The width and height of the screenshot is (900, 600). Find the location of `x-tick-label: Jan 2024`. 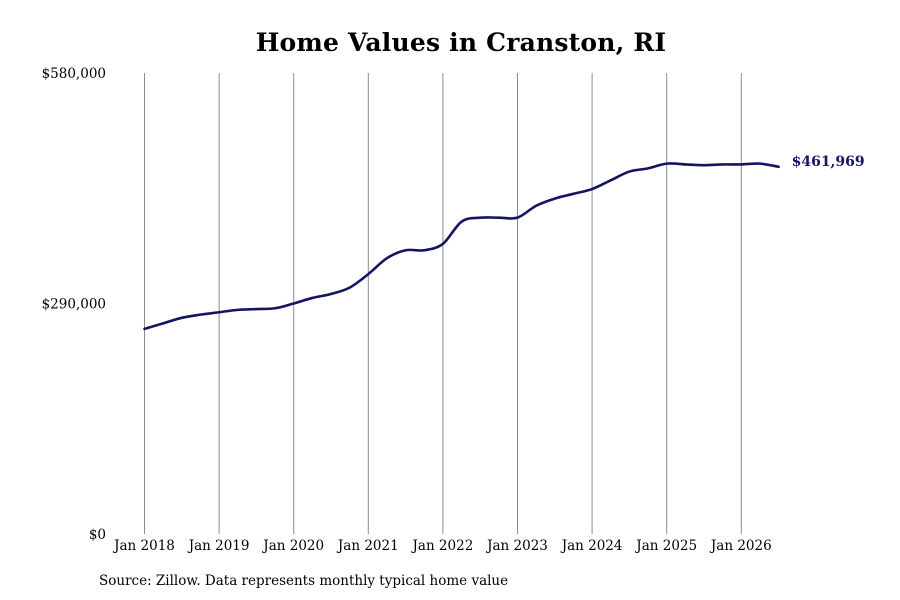

x-tick-label: Jan 2024 is located at coordinates (591, 546).